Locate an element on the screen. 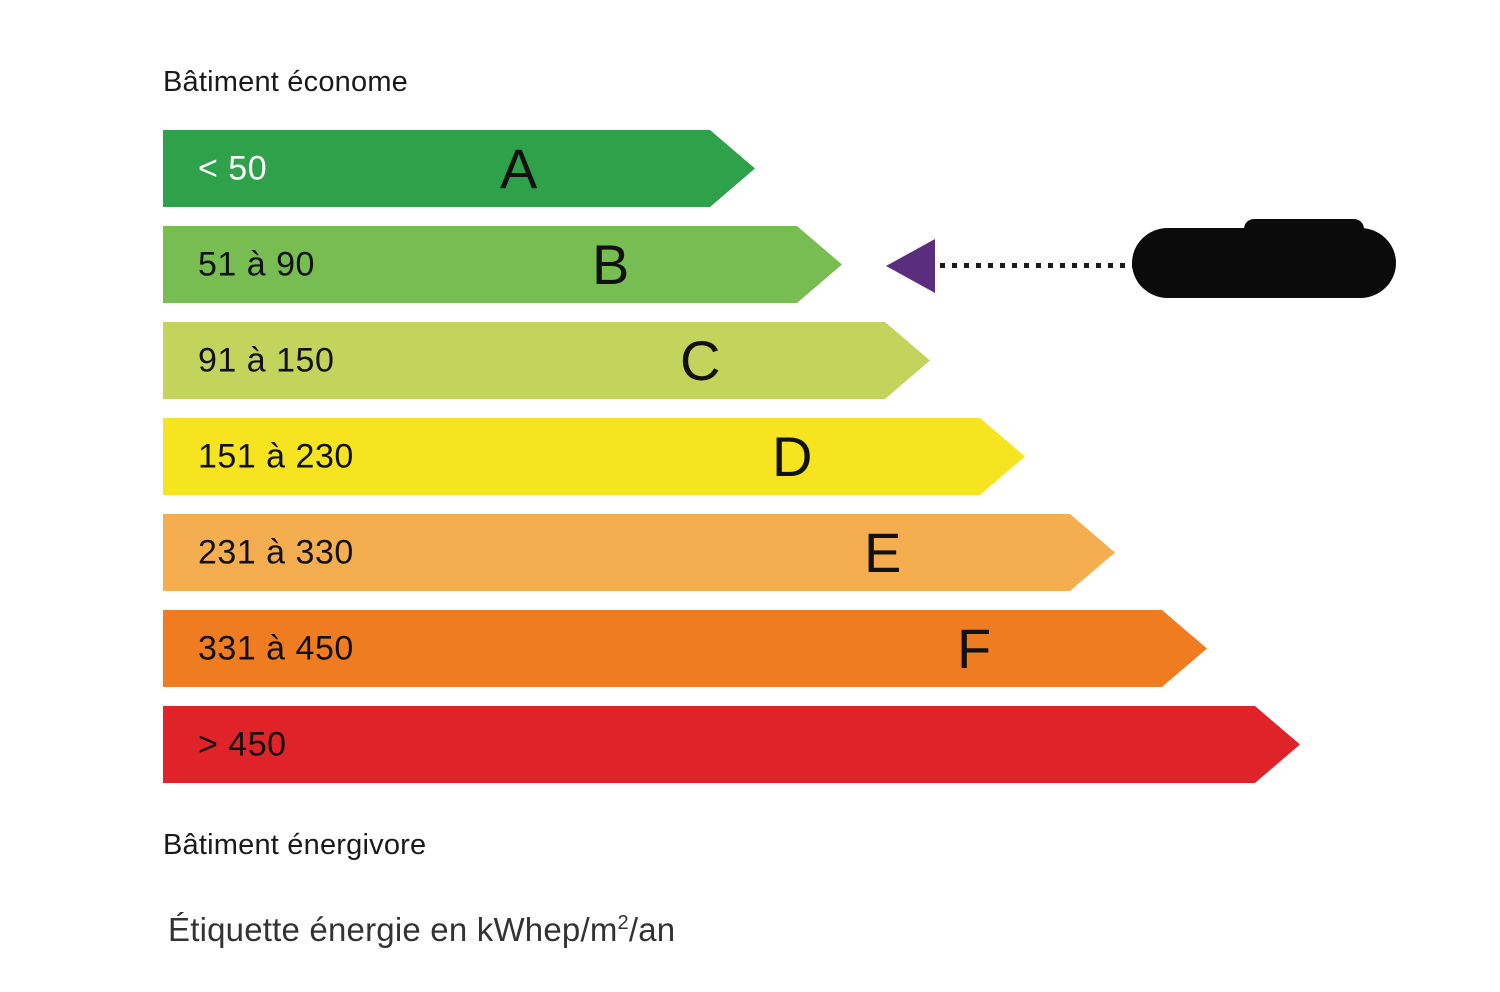  bar-class-letter: C is located at coordinates (700, 360).